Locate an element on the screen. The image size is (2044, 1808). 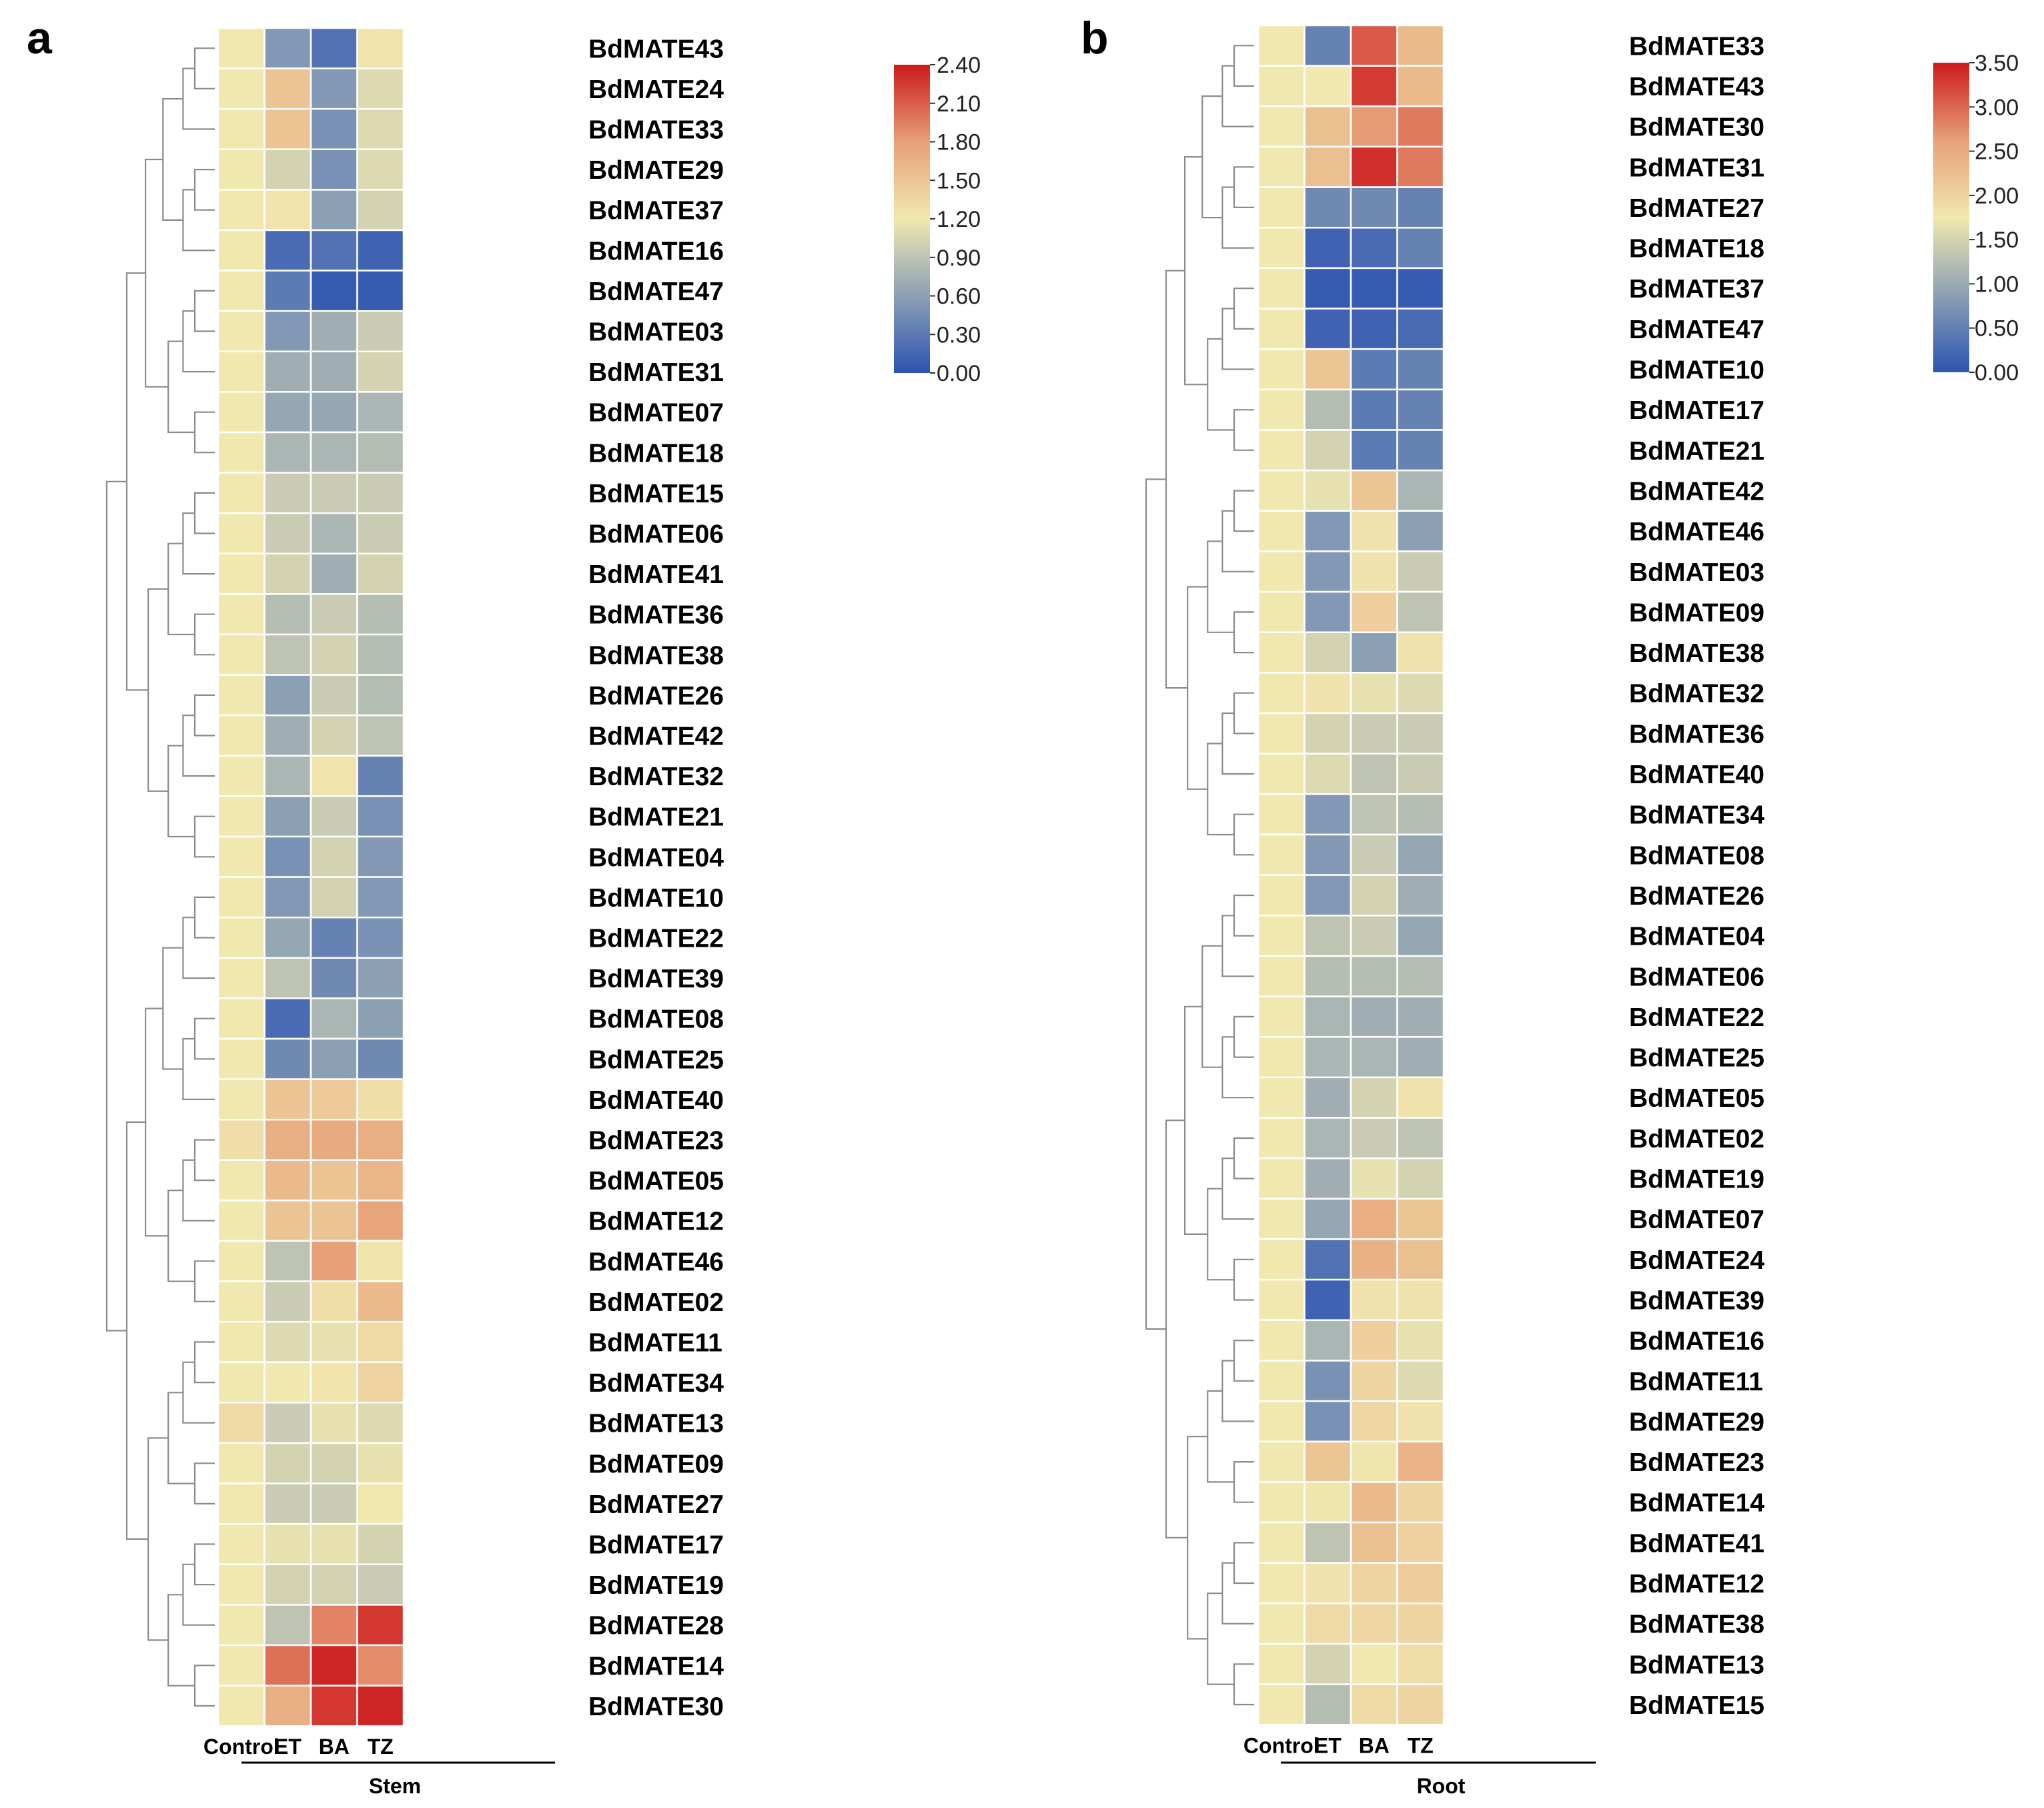
row-label: BdMATE09 is located at coordinates (656, 1464).